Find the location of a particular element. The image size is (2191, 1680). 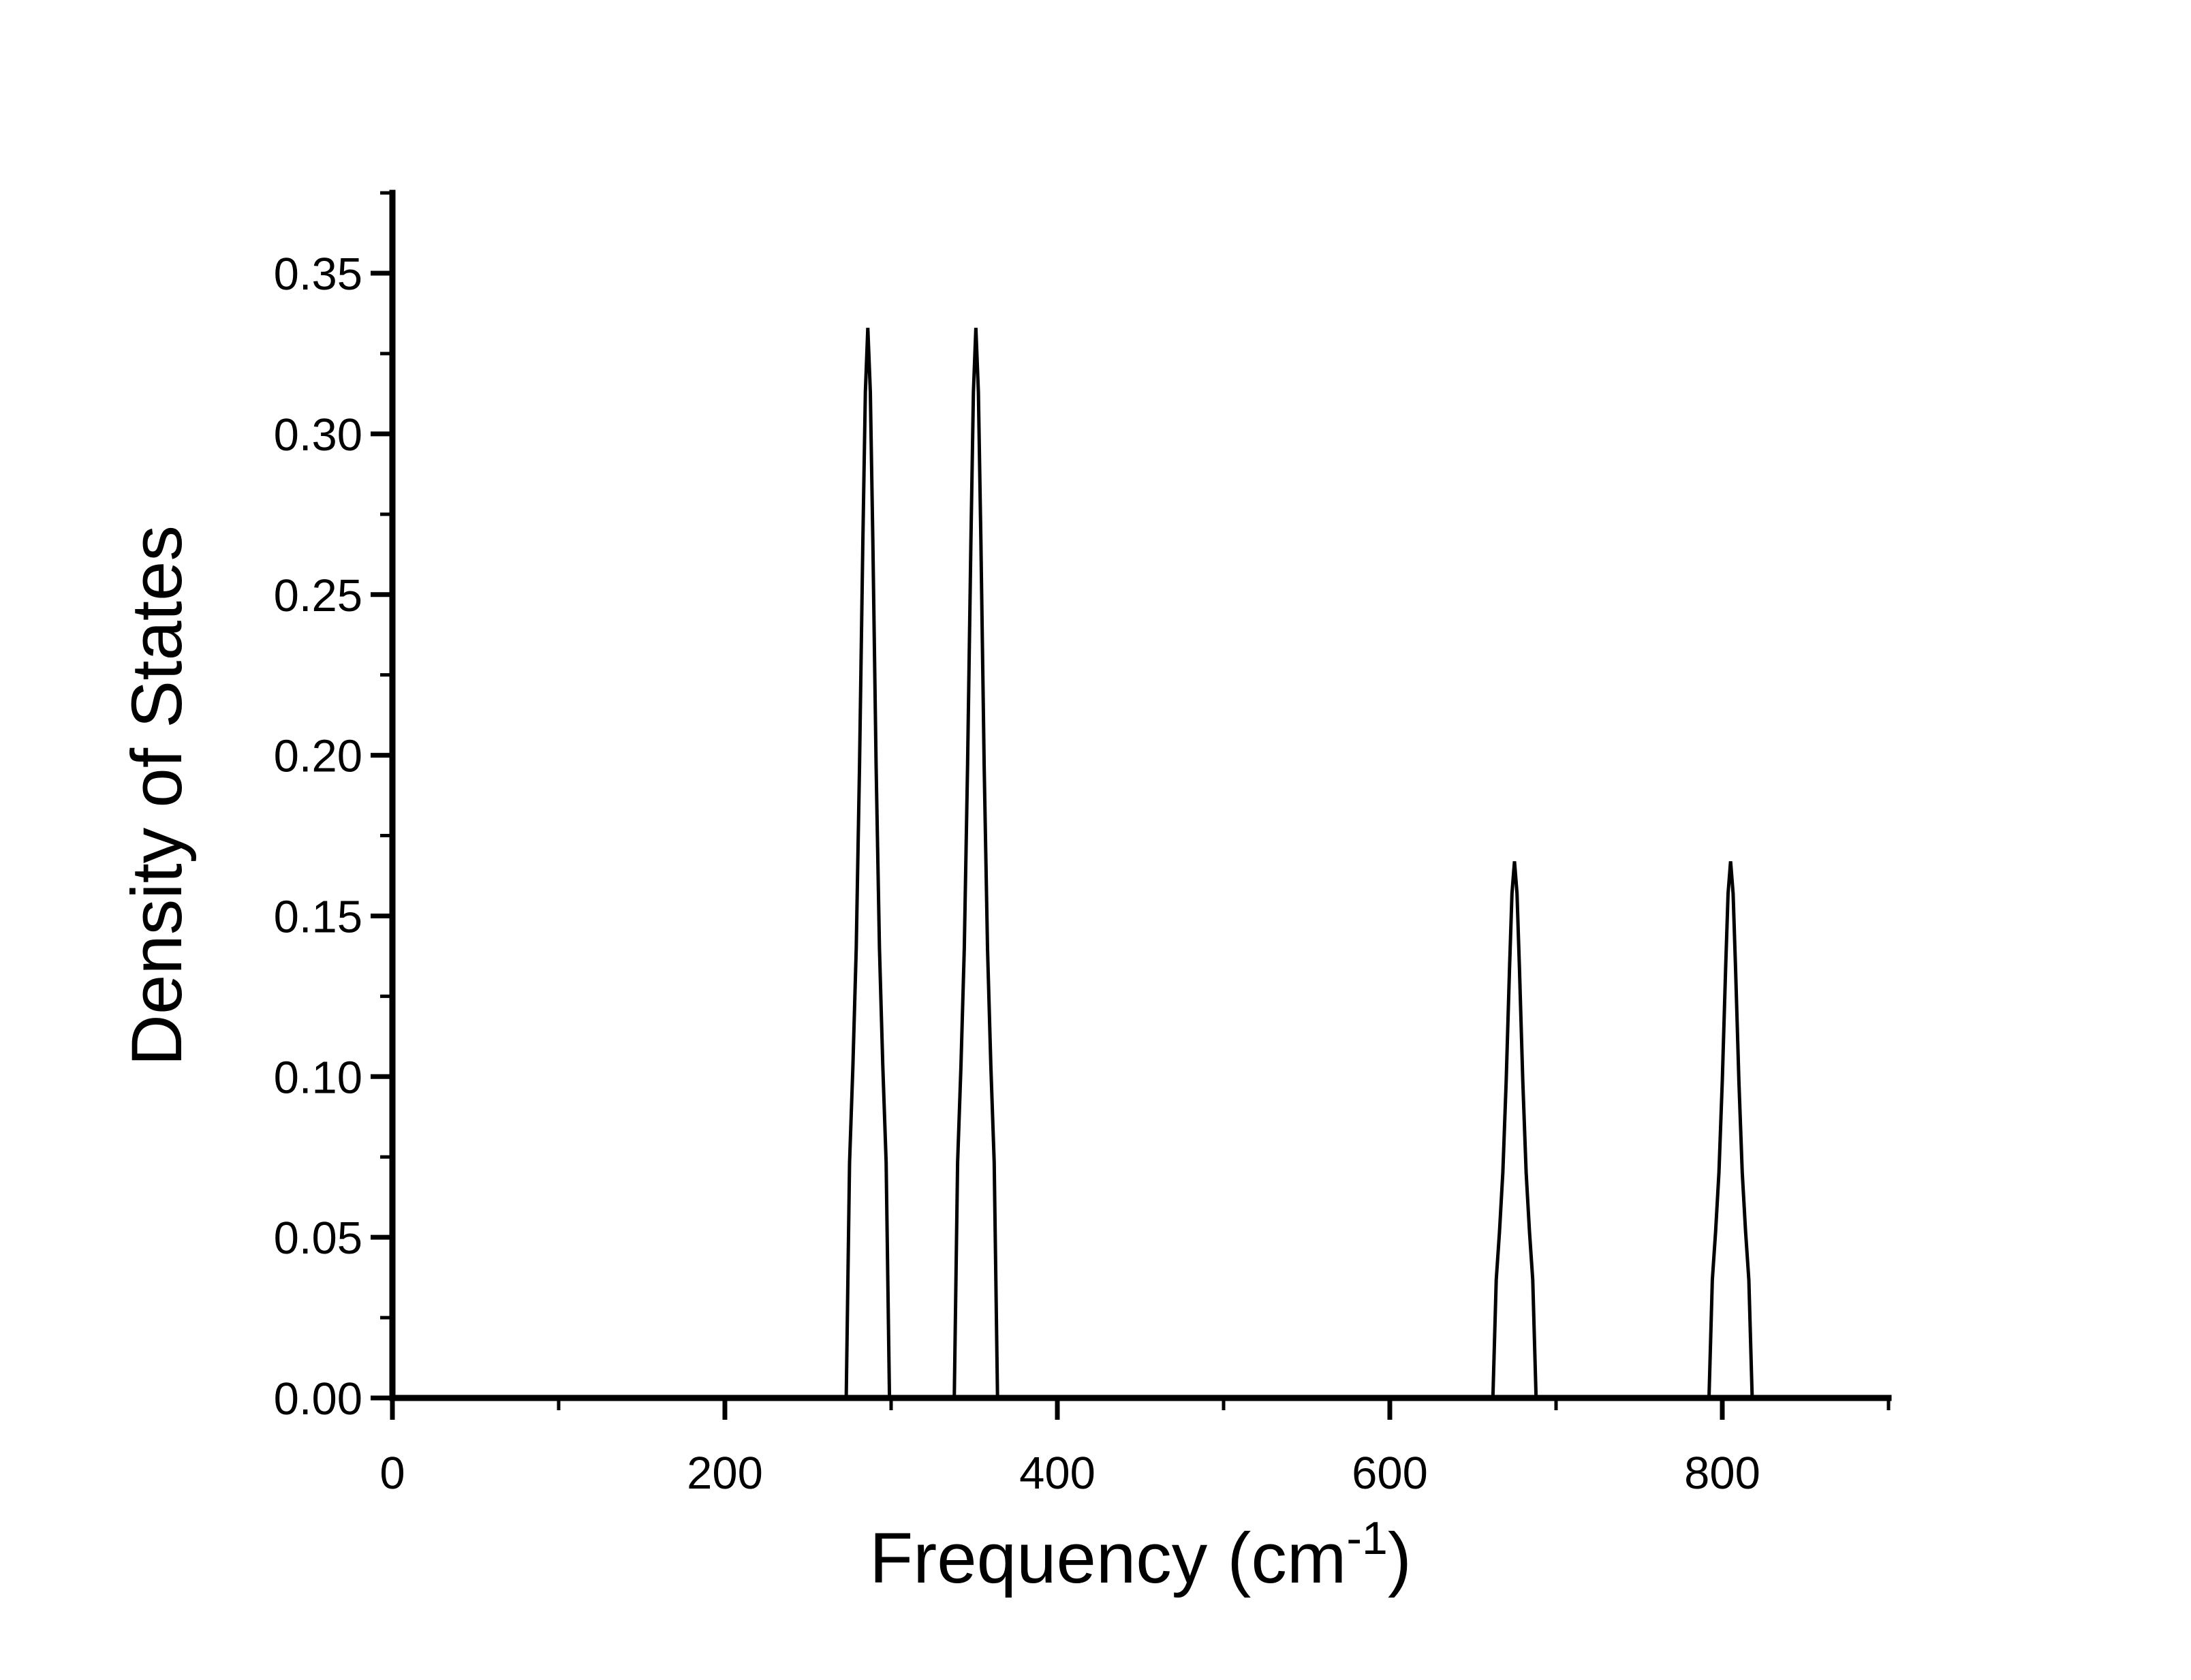

y-tick-label: 0.10 is located at coordinates (318, 1077).